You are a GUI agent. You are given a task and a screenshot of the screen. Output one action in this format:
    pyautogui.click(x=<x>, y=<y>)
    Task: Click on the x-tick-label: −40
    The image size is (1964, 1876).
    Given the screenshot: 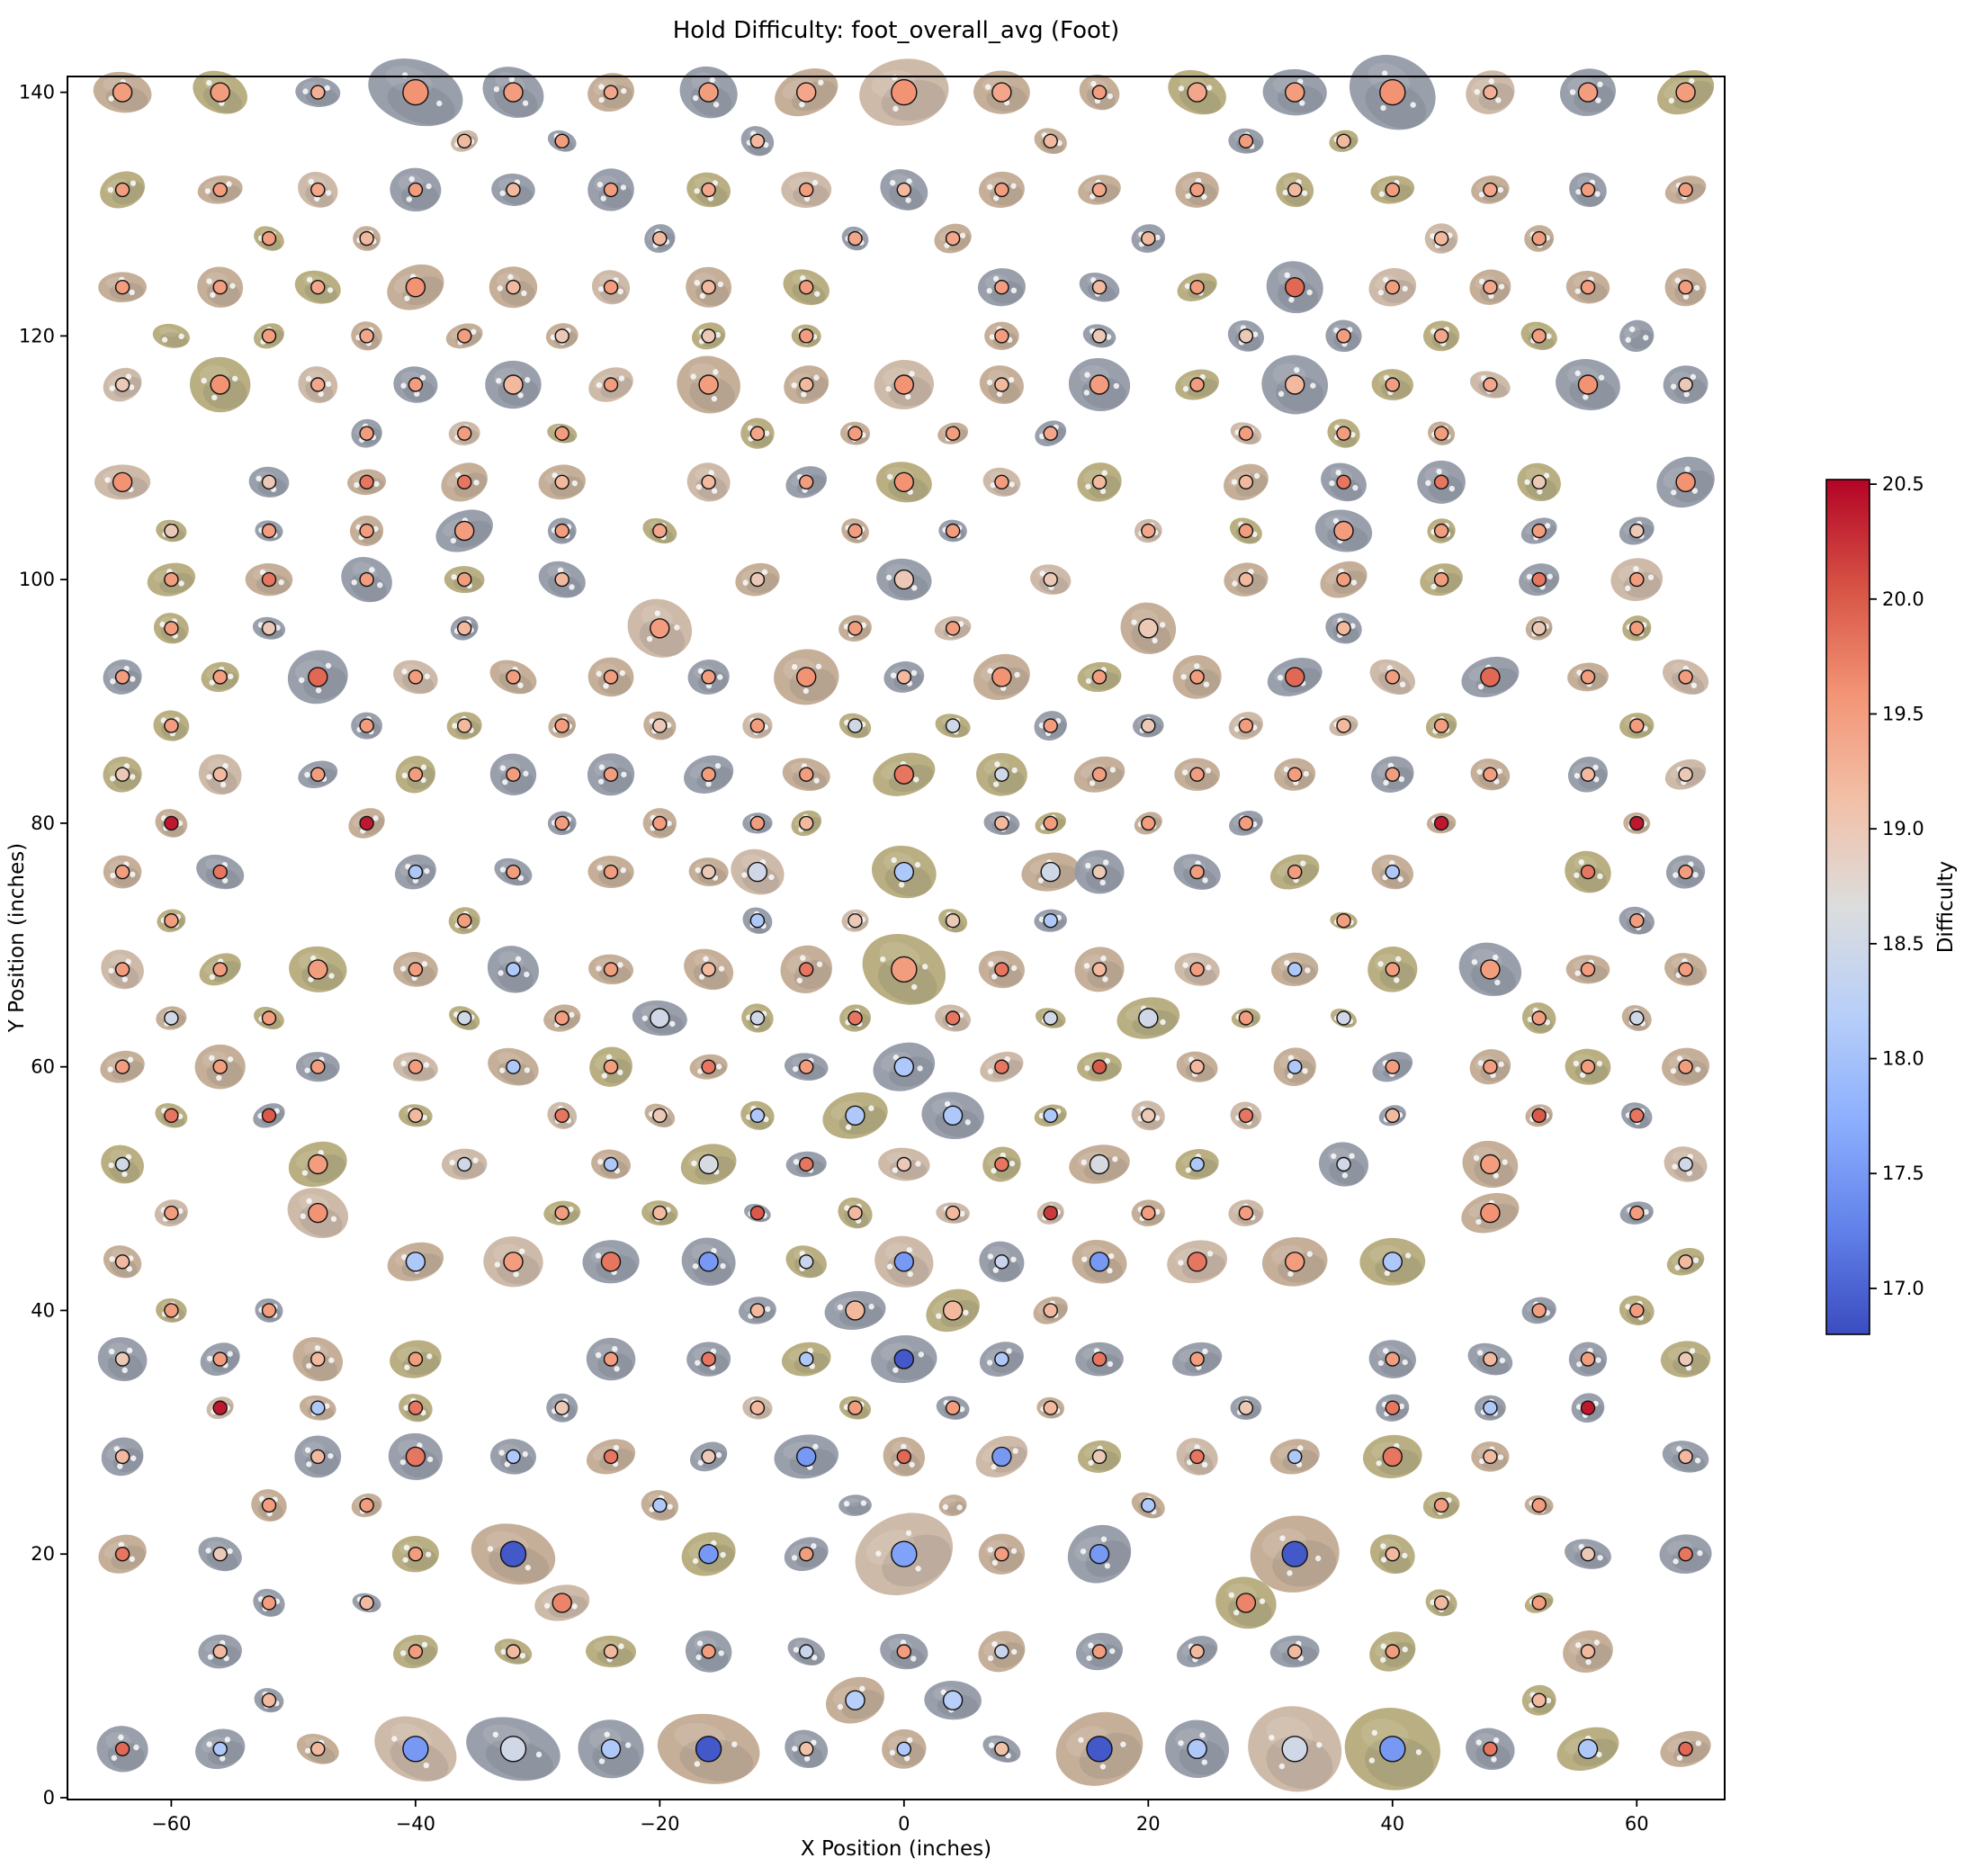 What is the action you would take?
    pyautogui.click(x=415, y=1824)
    